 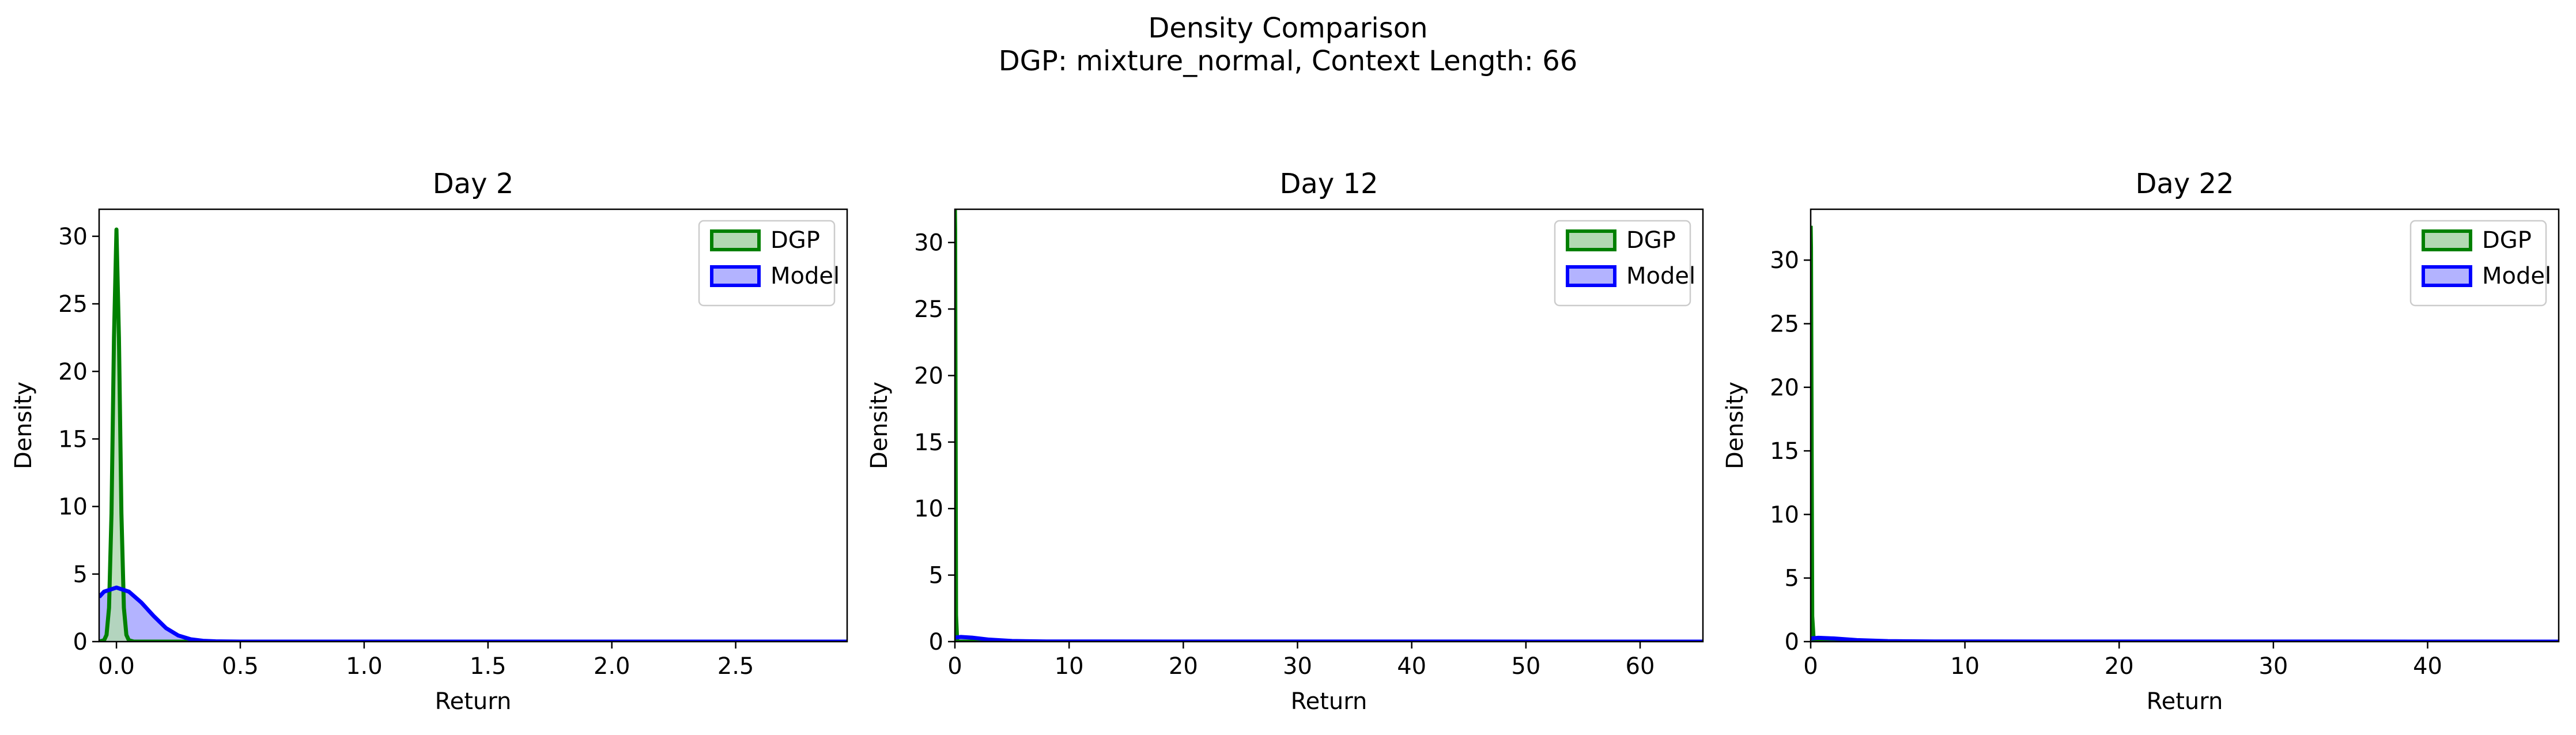 What do you see at coordinates (1288, 61) in the screenshot?
I see `figure-subtitle: DGP: mixture_normal, Context Length: 66` at bounding box center [1288, 61].